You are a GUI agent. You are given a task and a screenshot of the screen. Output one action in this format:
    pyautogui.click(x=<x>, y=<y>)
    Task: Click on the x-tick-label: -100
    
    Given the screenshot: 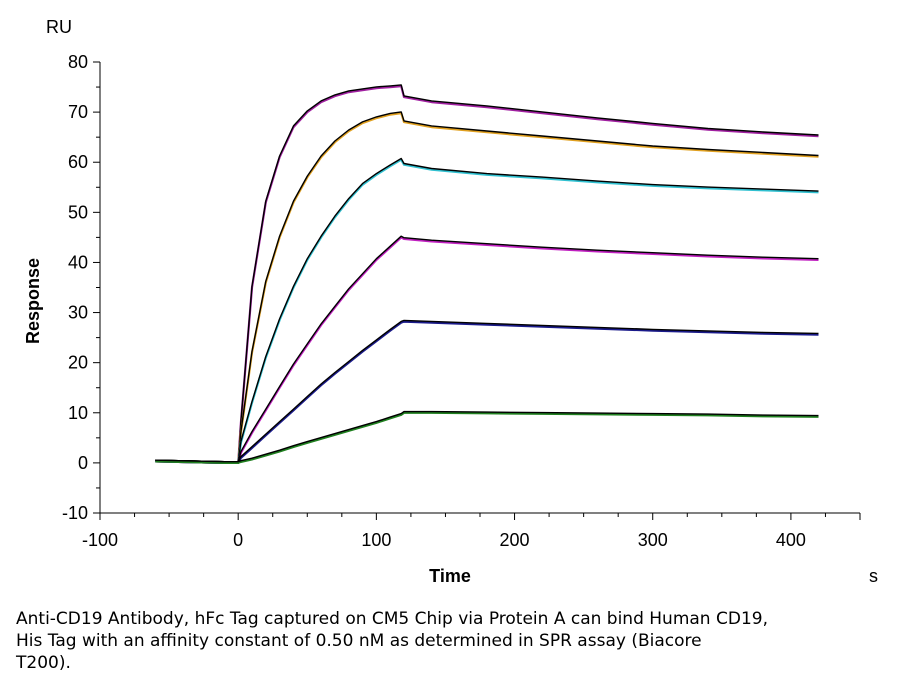 What is the action you would take?
    pyautogui.click(x=100, y=540)
    